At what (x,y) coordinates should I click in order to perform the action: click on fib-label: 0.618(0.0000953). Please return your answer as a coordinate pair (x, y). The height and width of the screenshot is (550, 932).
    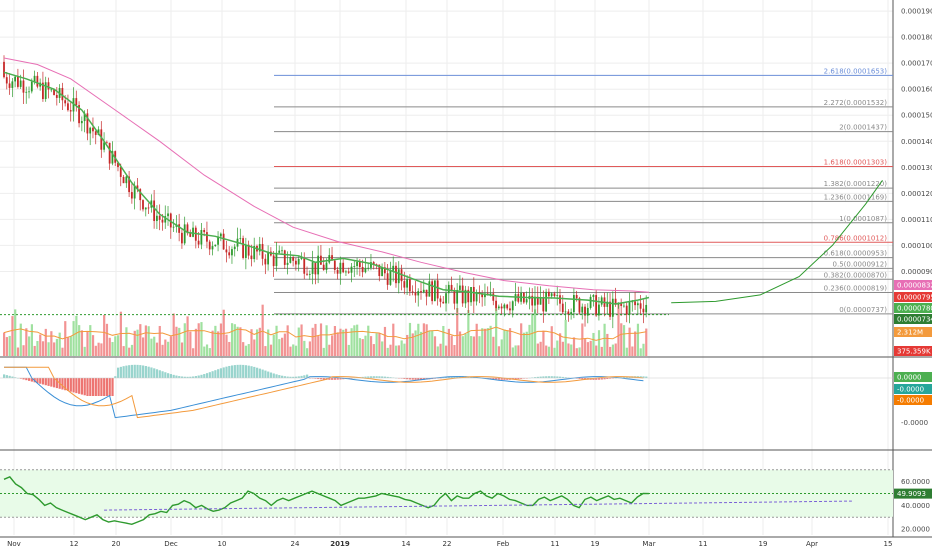
    Looking at the image, I should click on (856, 254).